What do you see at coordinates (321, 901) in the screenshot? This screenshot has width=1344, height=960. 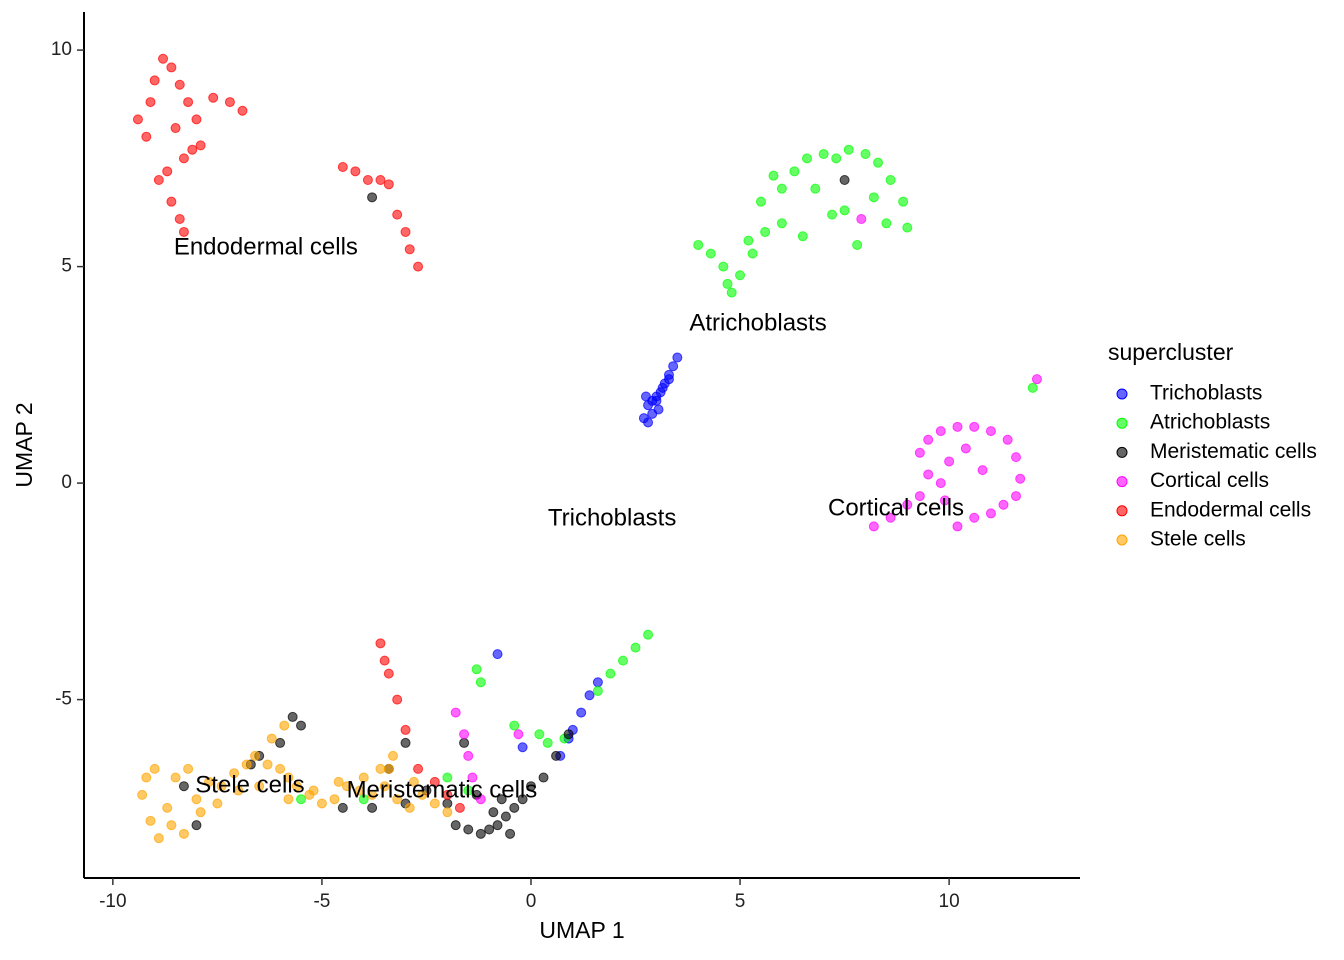 I see `x-tick-label: -5` at bounding box center [321, 901].